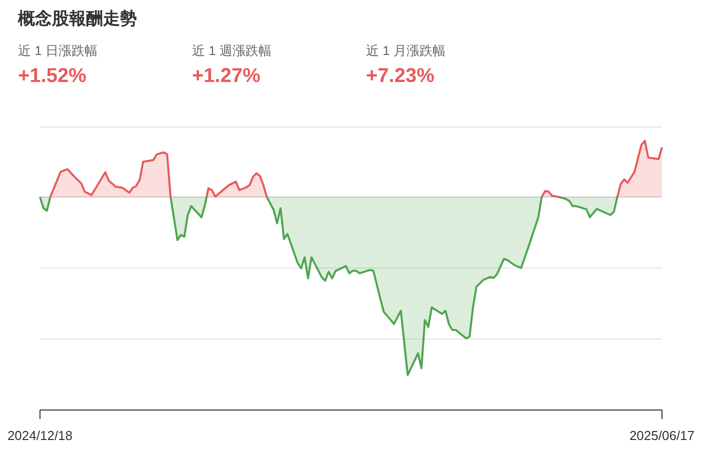 The image size is (705, 449). Describe the element at coordinates (232, 50) in the screenshot. I see `text: 近 1 週漲跌幅` at that location.